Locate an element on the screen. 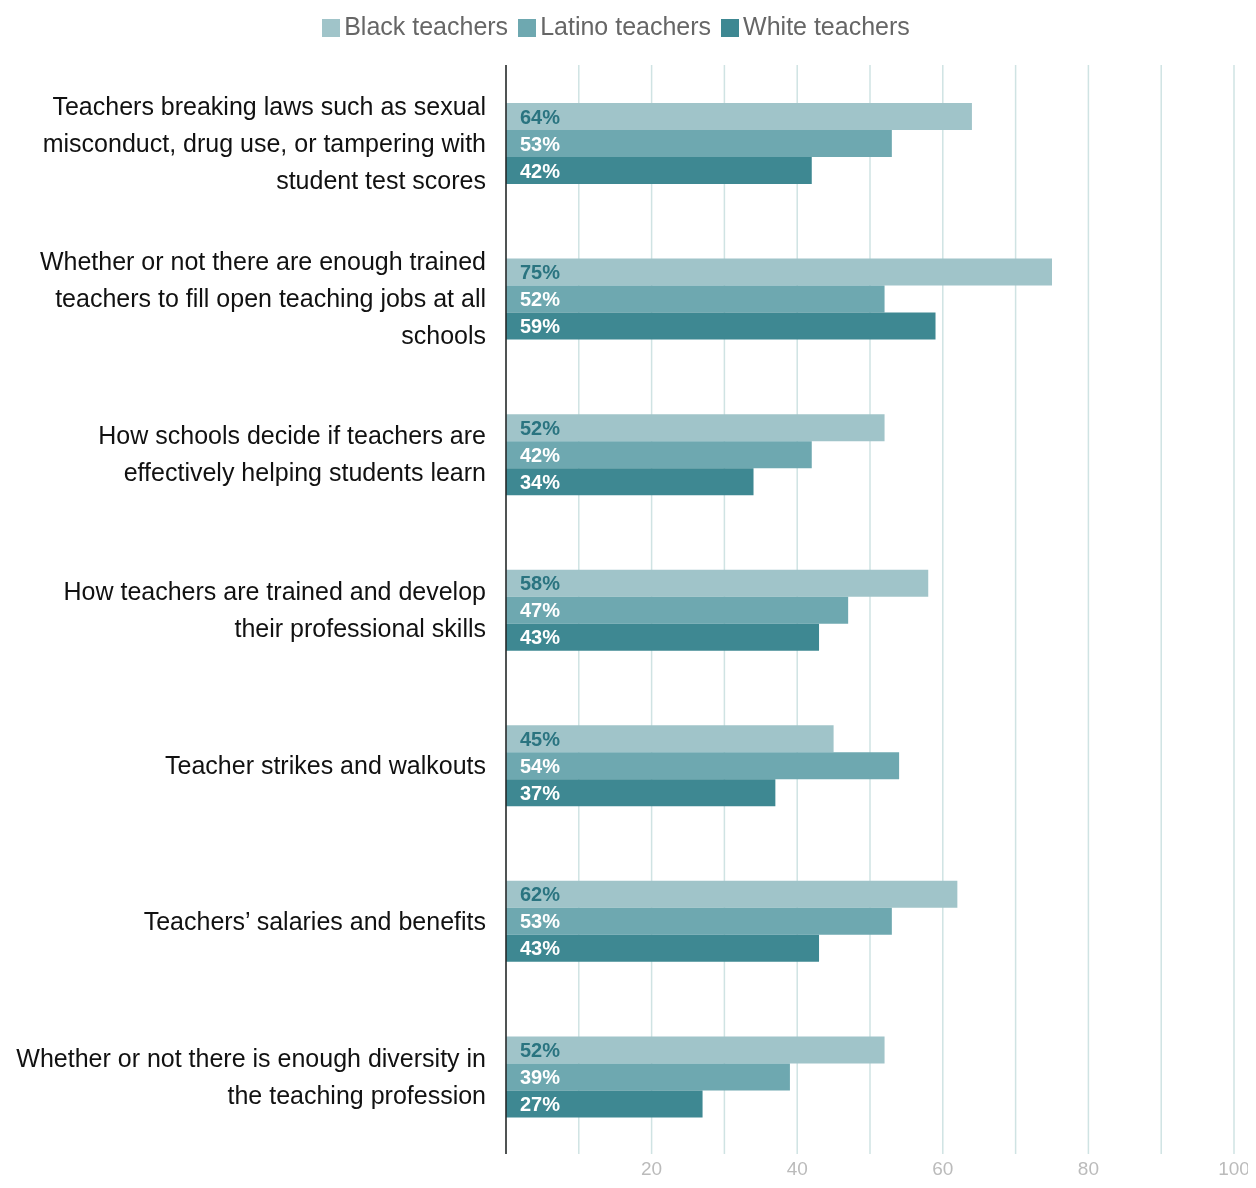  x-tick-label: 20 is located at coordinates (652, 1169).